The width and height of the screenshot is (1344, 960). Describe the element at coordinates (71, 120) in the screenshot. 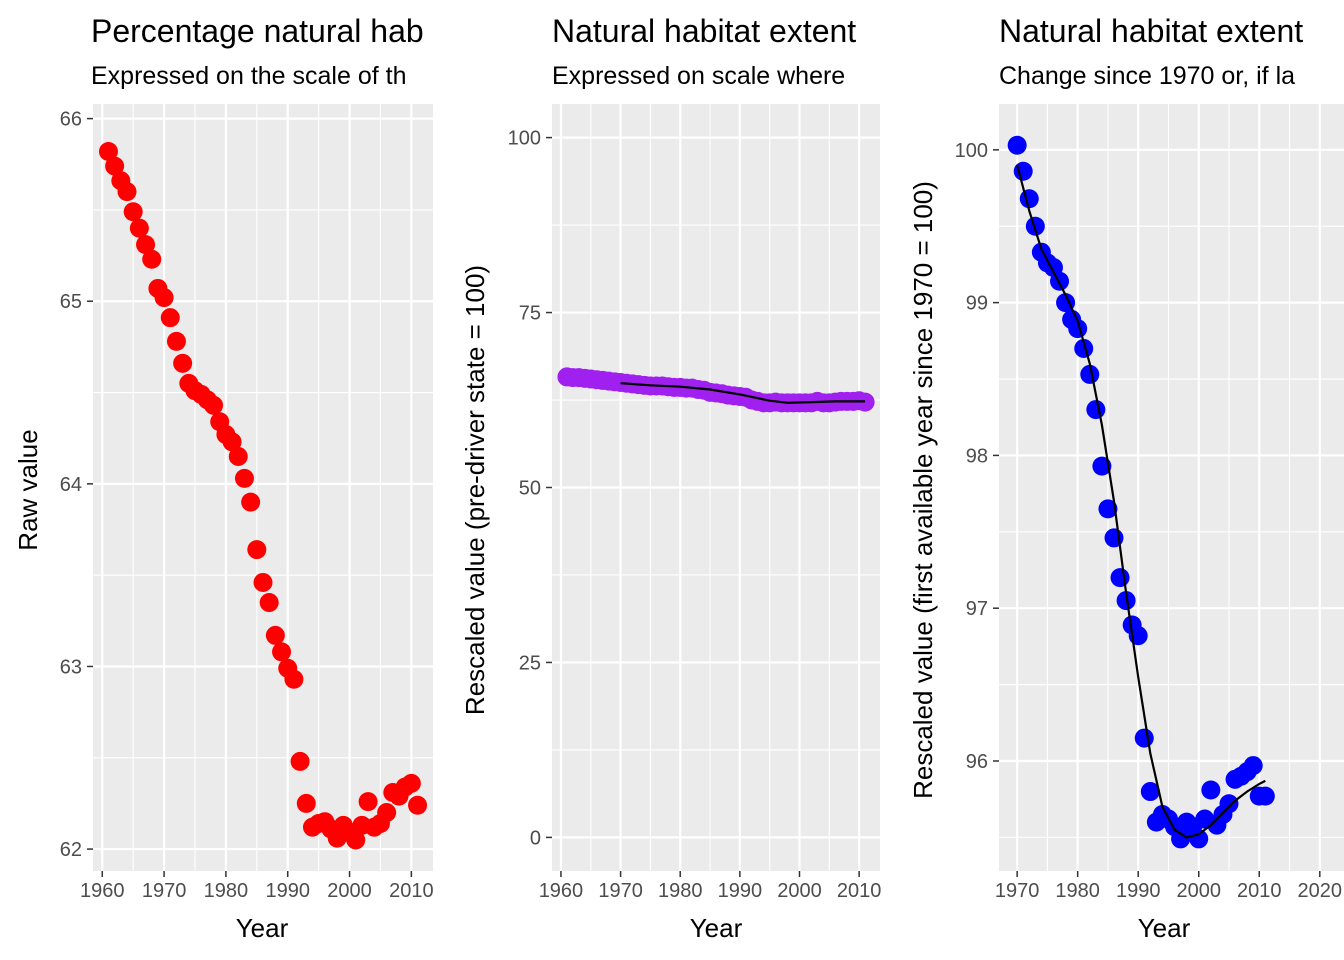

I see `y-tick-label: 66` at that location.